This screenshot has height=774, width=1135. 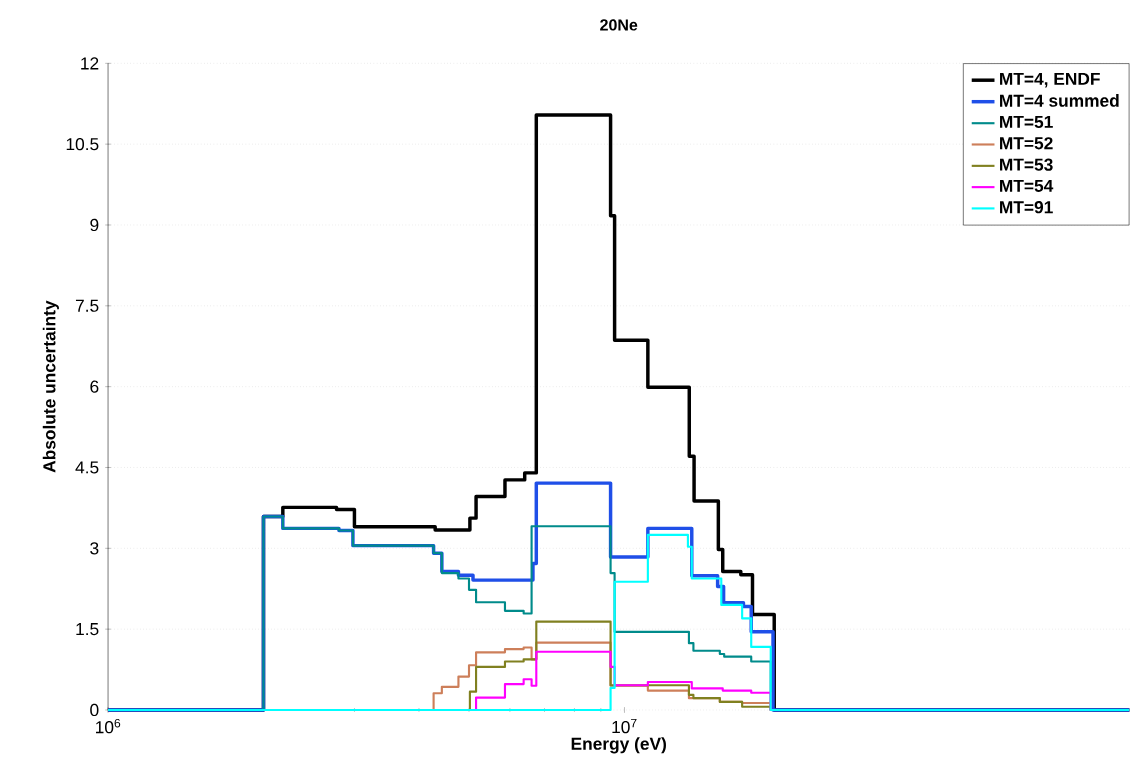 I want to click on y-tick-label: 10.5, so click(x=82, y=144).